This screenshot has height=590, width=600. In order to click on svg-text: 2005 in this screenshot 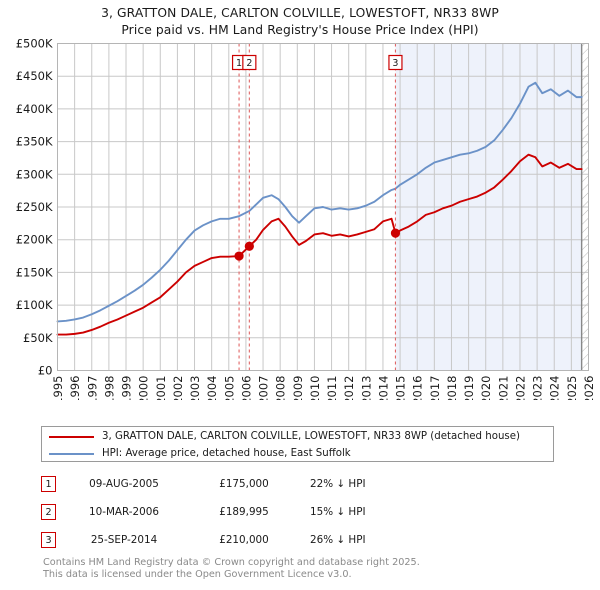, I will do `click(229, 388)`.